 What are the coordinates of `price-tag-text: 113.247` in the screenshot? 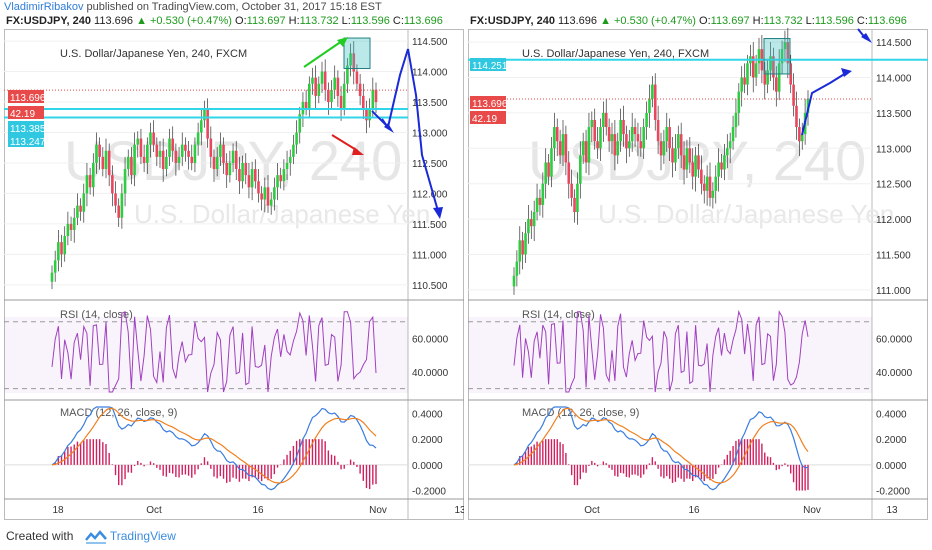 It's located at (28, 142).